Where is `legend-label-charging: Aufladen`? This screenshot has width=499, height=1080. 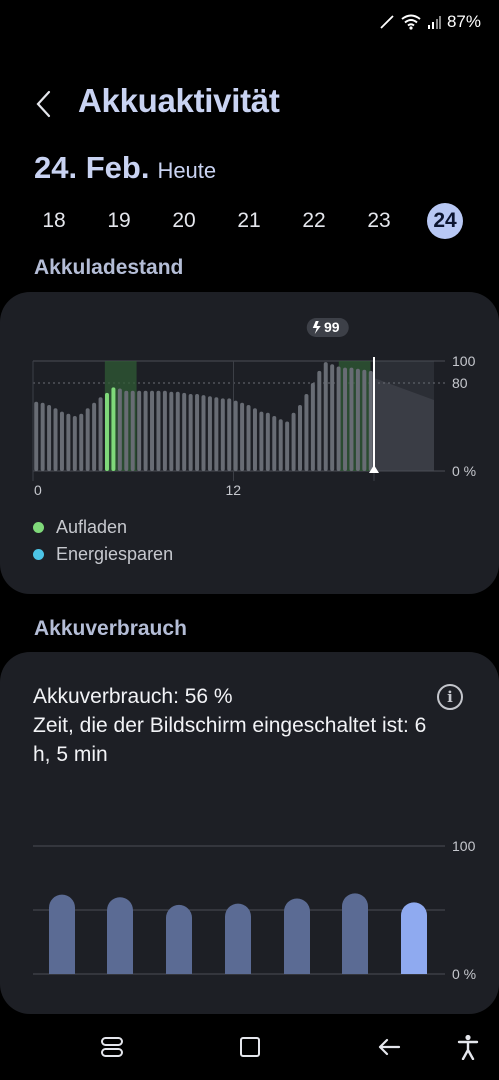
legend-label-charging: Aufladen is located at coordinates (92, 527).